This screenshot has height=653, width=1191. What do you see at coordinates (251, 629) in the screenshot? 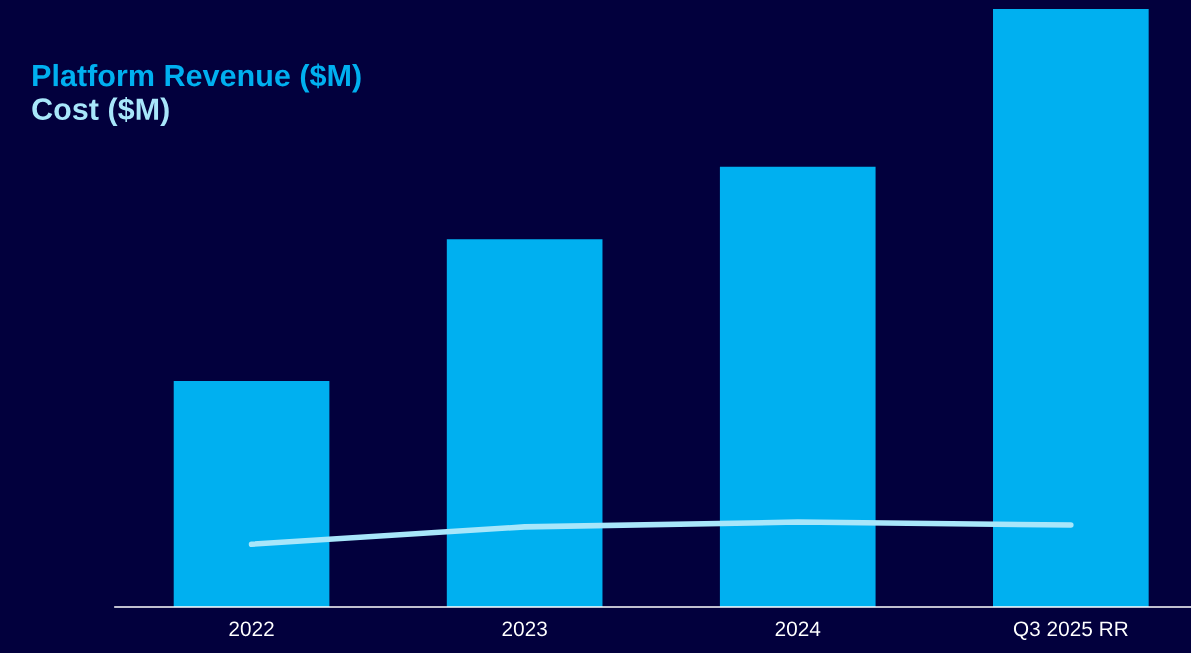
I see `x-tick-label: 2022` at bounding box center [251, 629].